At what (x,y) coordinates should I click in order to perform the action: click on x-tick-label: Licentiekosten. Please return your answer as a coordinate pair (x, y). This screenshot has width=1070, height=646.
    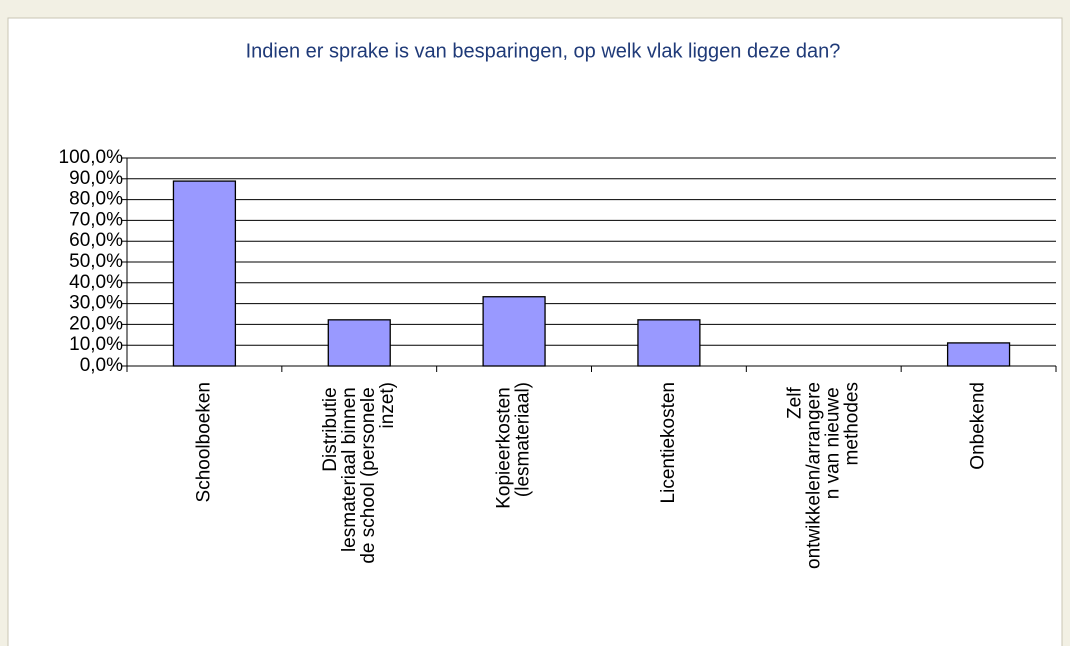
    Looking at the image, I should click on (668, 442).